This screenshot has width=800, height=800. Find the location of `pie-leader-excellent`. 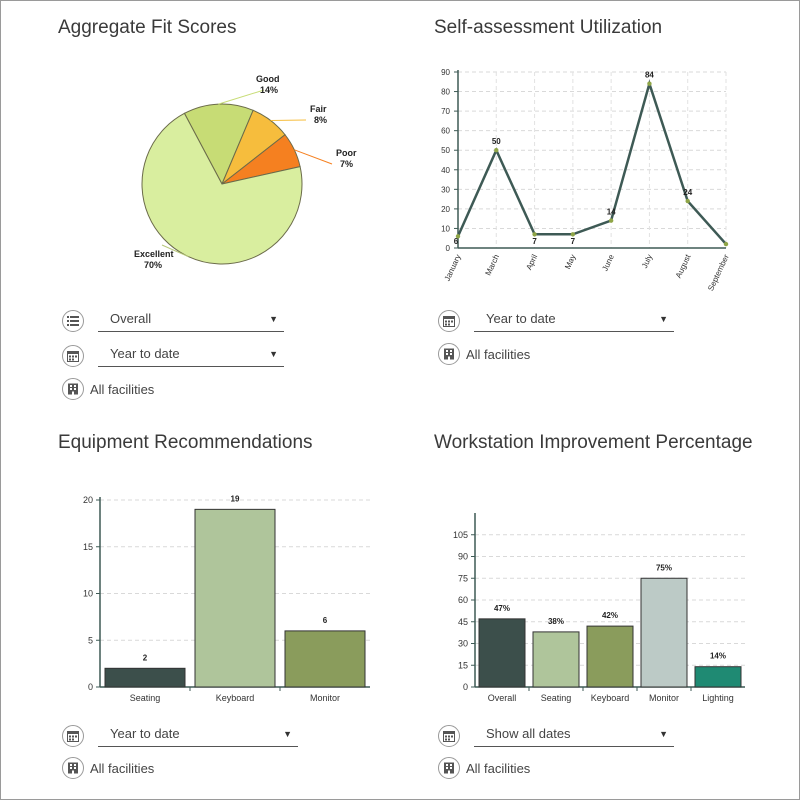

pie-leader-excellent is located at coordinates (175, 251).